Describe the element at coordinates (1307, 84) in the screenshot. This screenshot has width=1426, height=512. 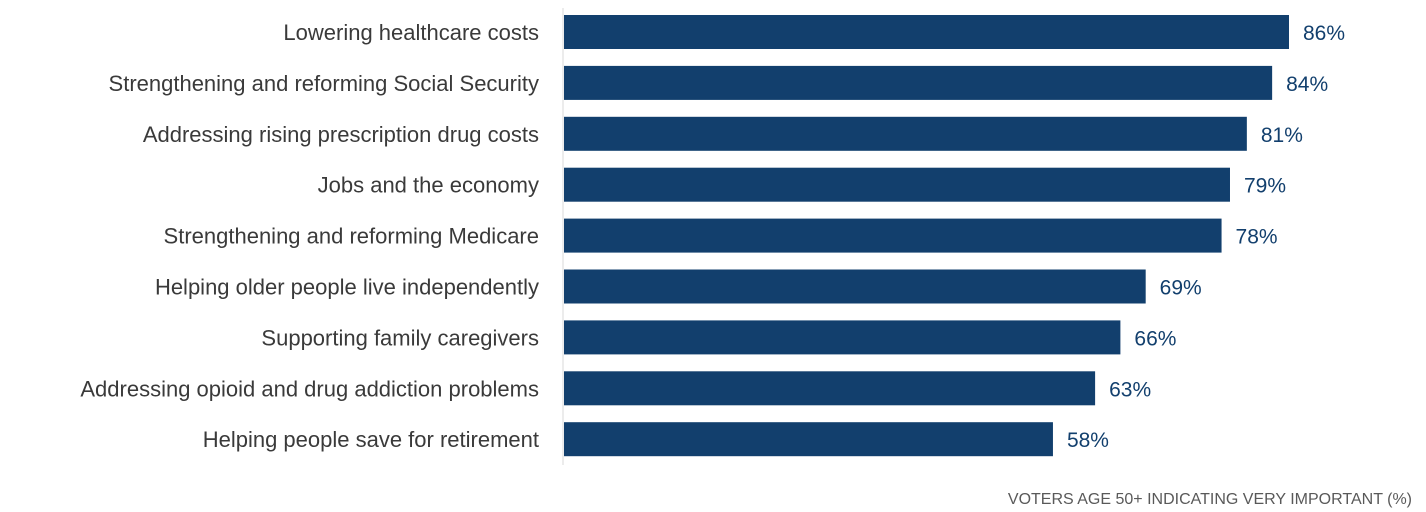
I see `value-label: 84%` at that location.